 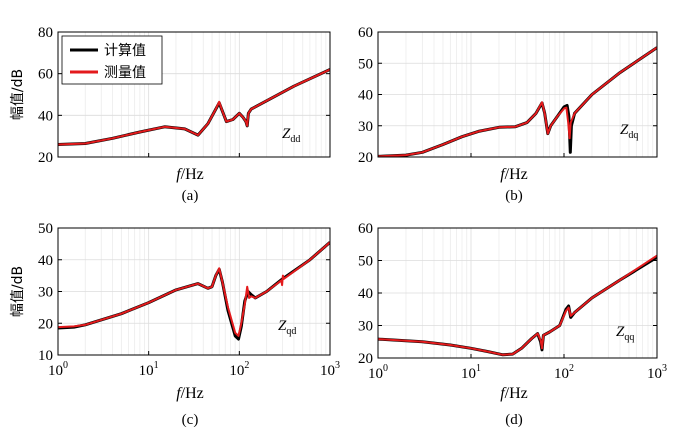 What do you see at coordinates (629, 131) in the screenshot?
I see `impedance-label: Zdq` at bounding box center [629, 131].